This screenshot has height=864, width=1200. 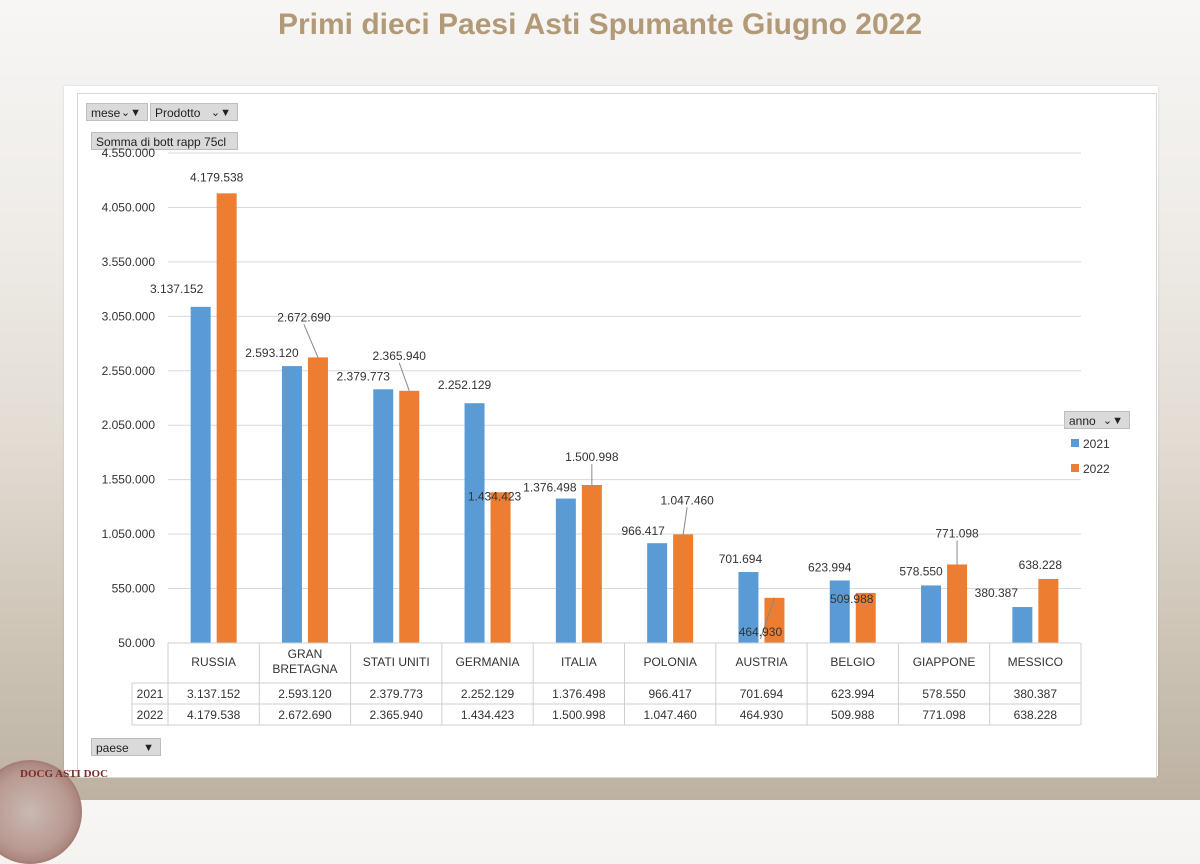 What do you see at coordinates (488, 662) in the screenshot?
I see `category-label: GERMANIA` at bounding box center [488, 662].